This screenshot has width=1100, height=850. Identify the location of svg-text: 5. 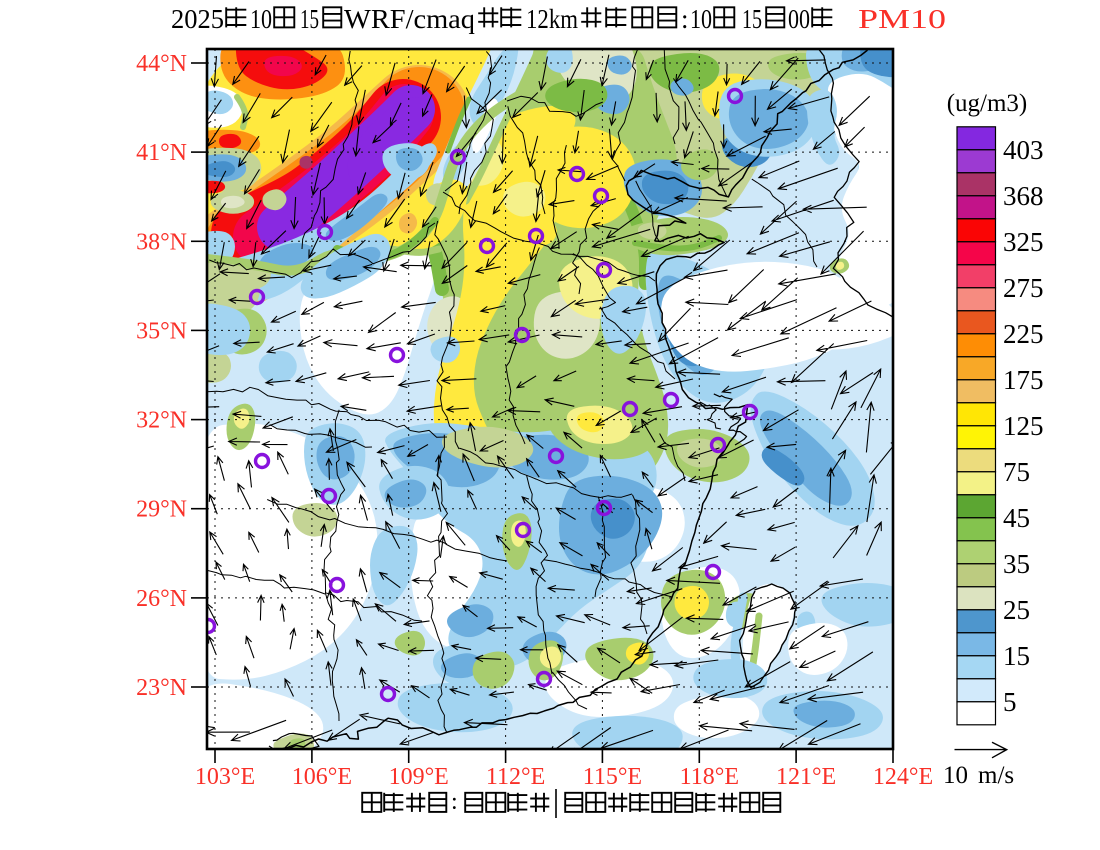
(1010, 702).